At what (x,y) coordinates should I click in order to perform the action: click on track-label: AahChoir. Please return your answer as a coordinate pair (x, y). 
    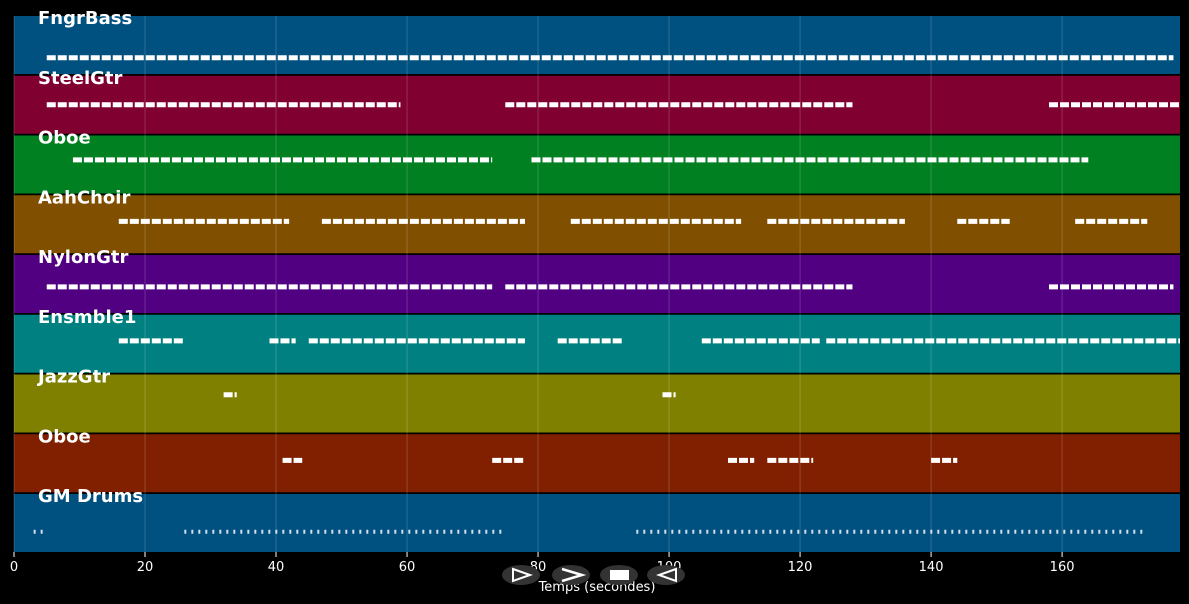
    Looking at the image, I should click on (84, 197).